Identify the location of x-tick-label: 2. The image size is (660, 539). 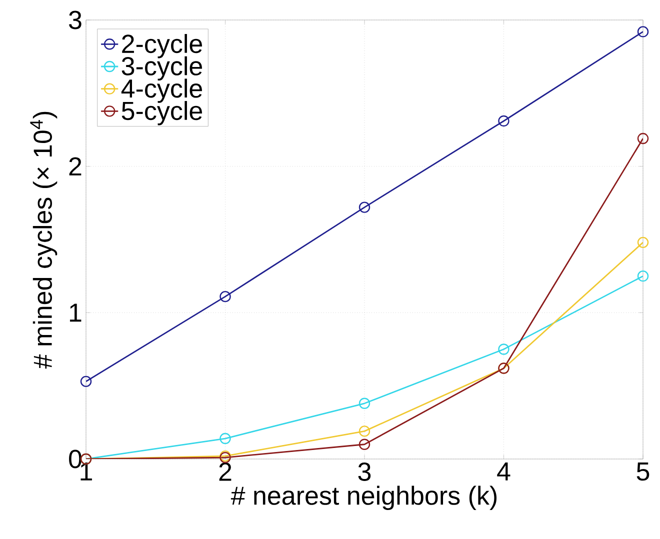
(225, 471).